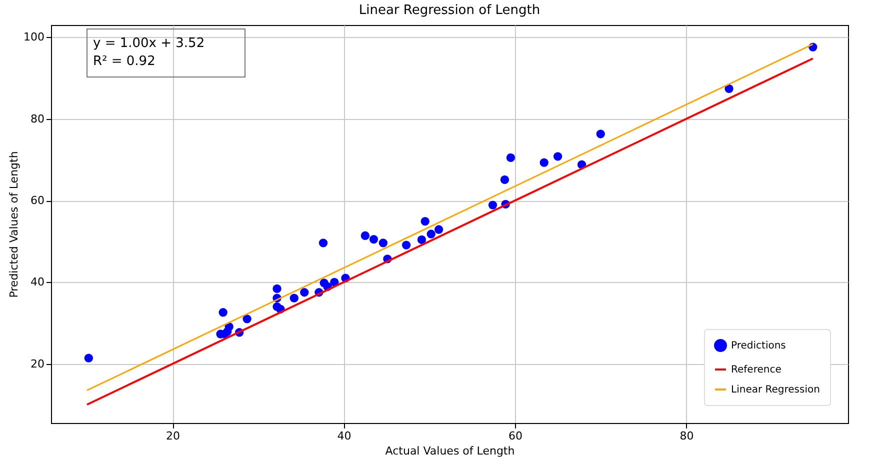  I want to click on x-tick-label: 40, so click(344, 436).